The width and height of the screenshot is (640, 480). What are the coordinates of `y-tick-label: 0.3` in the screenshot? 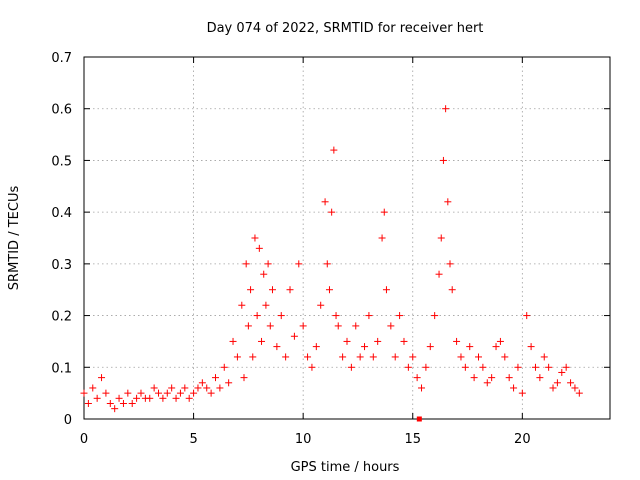 It's located at (61, 265).